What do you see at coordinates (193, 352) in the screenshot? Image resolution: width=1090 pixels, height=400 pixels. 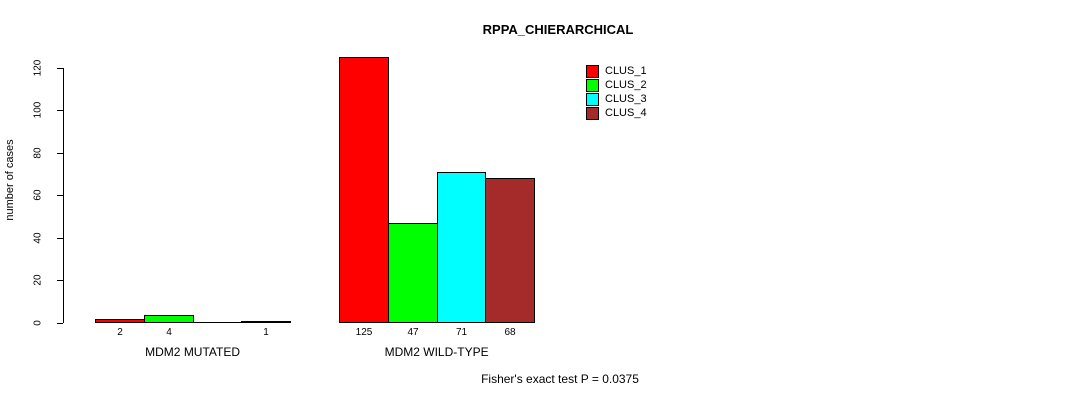 I see `x-group-label: MDM2 MUTATED` at bounding box center [193, 352].